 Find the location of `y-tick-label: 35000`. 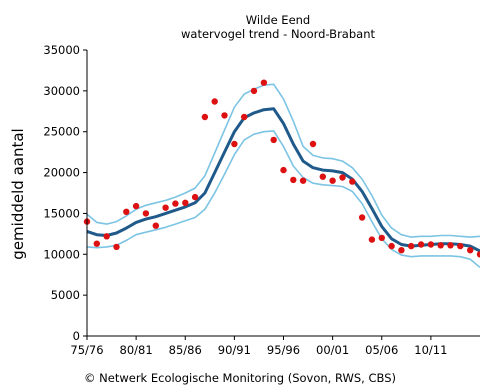

y-tick-label: 35000 is located at coordinates (61, 50).